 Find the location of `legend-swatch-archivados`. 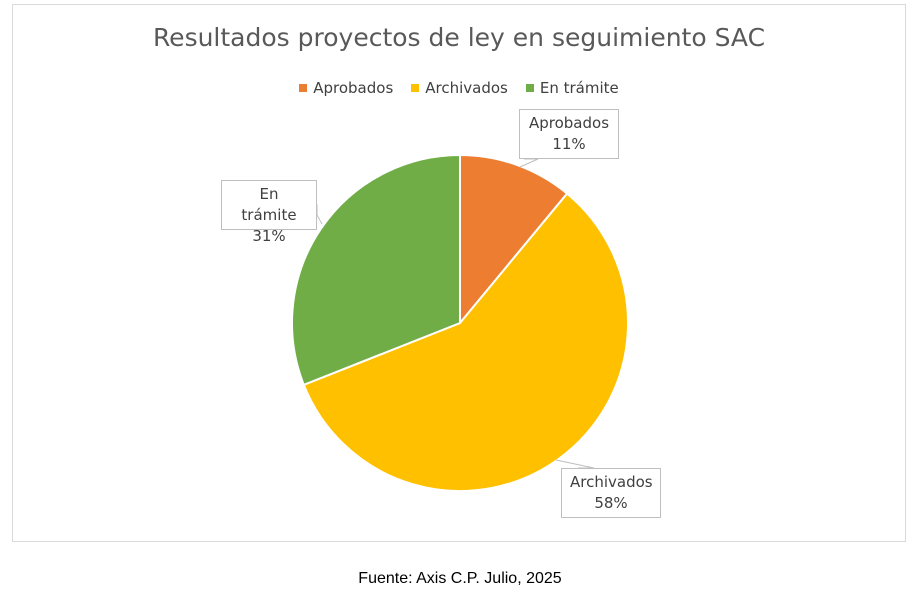

legend-swatch-archivados is located at coordinates (415, 88).